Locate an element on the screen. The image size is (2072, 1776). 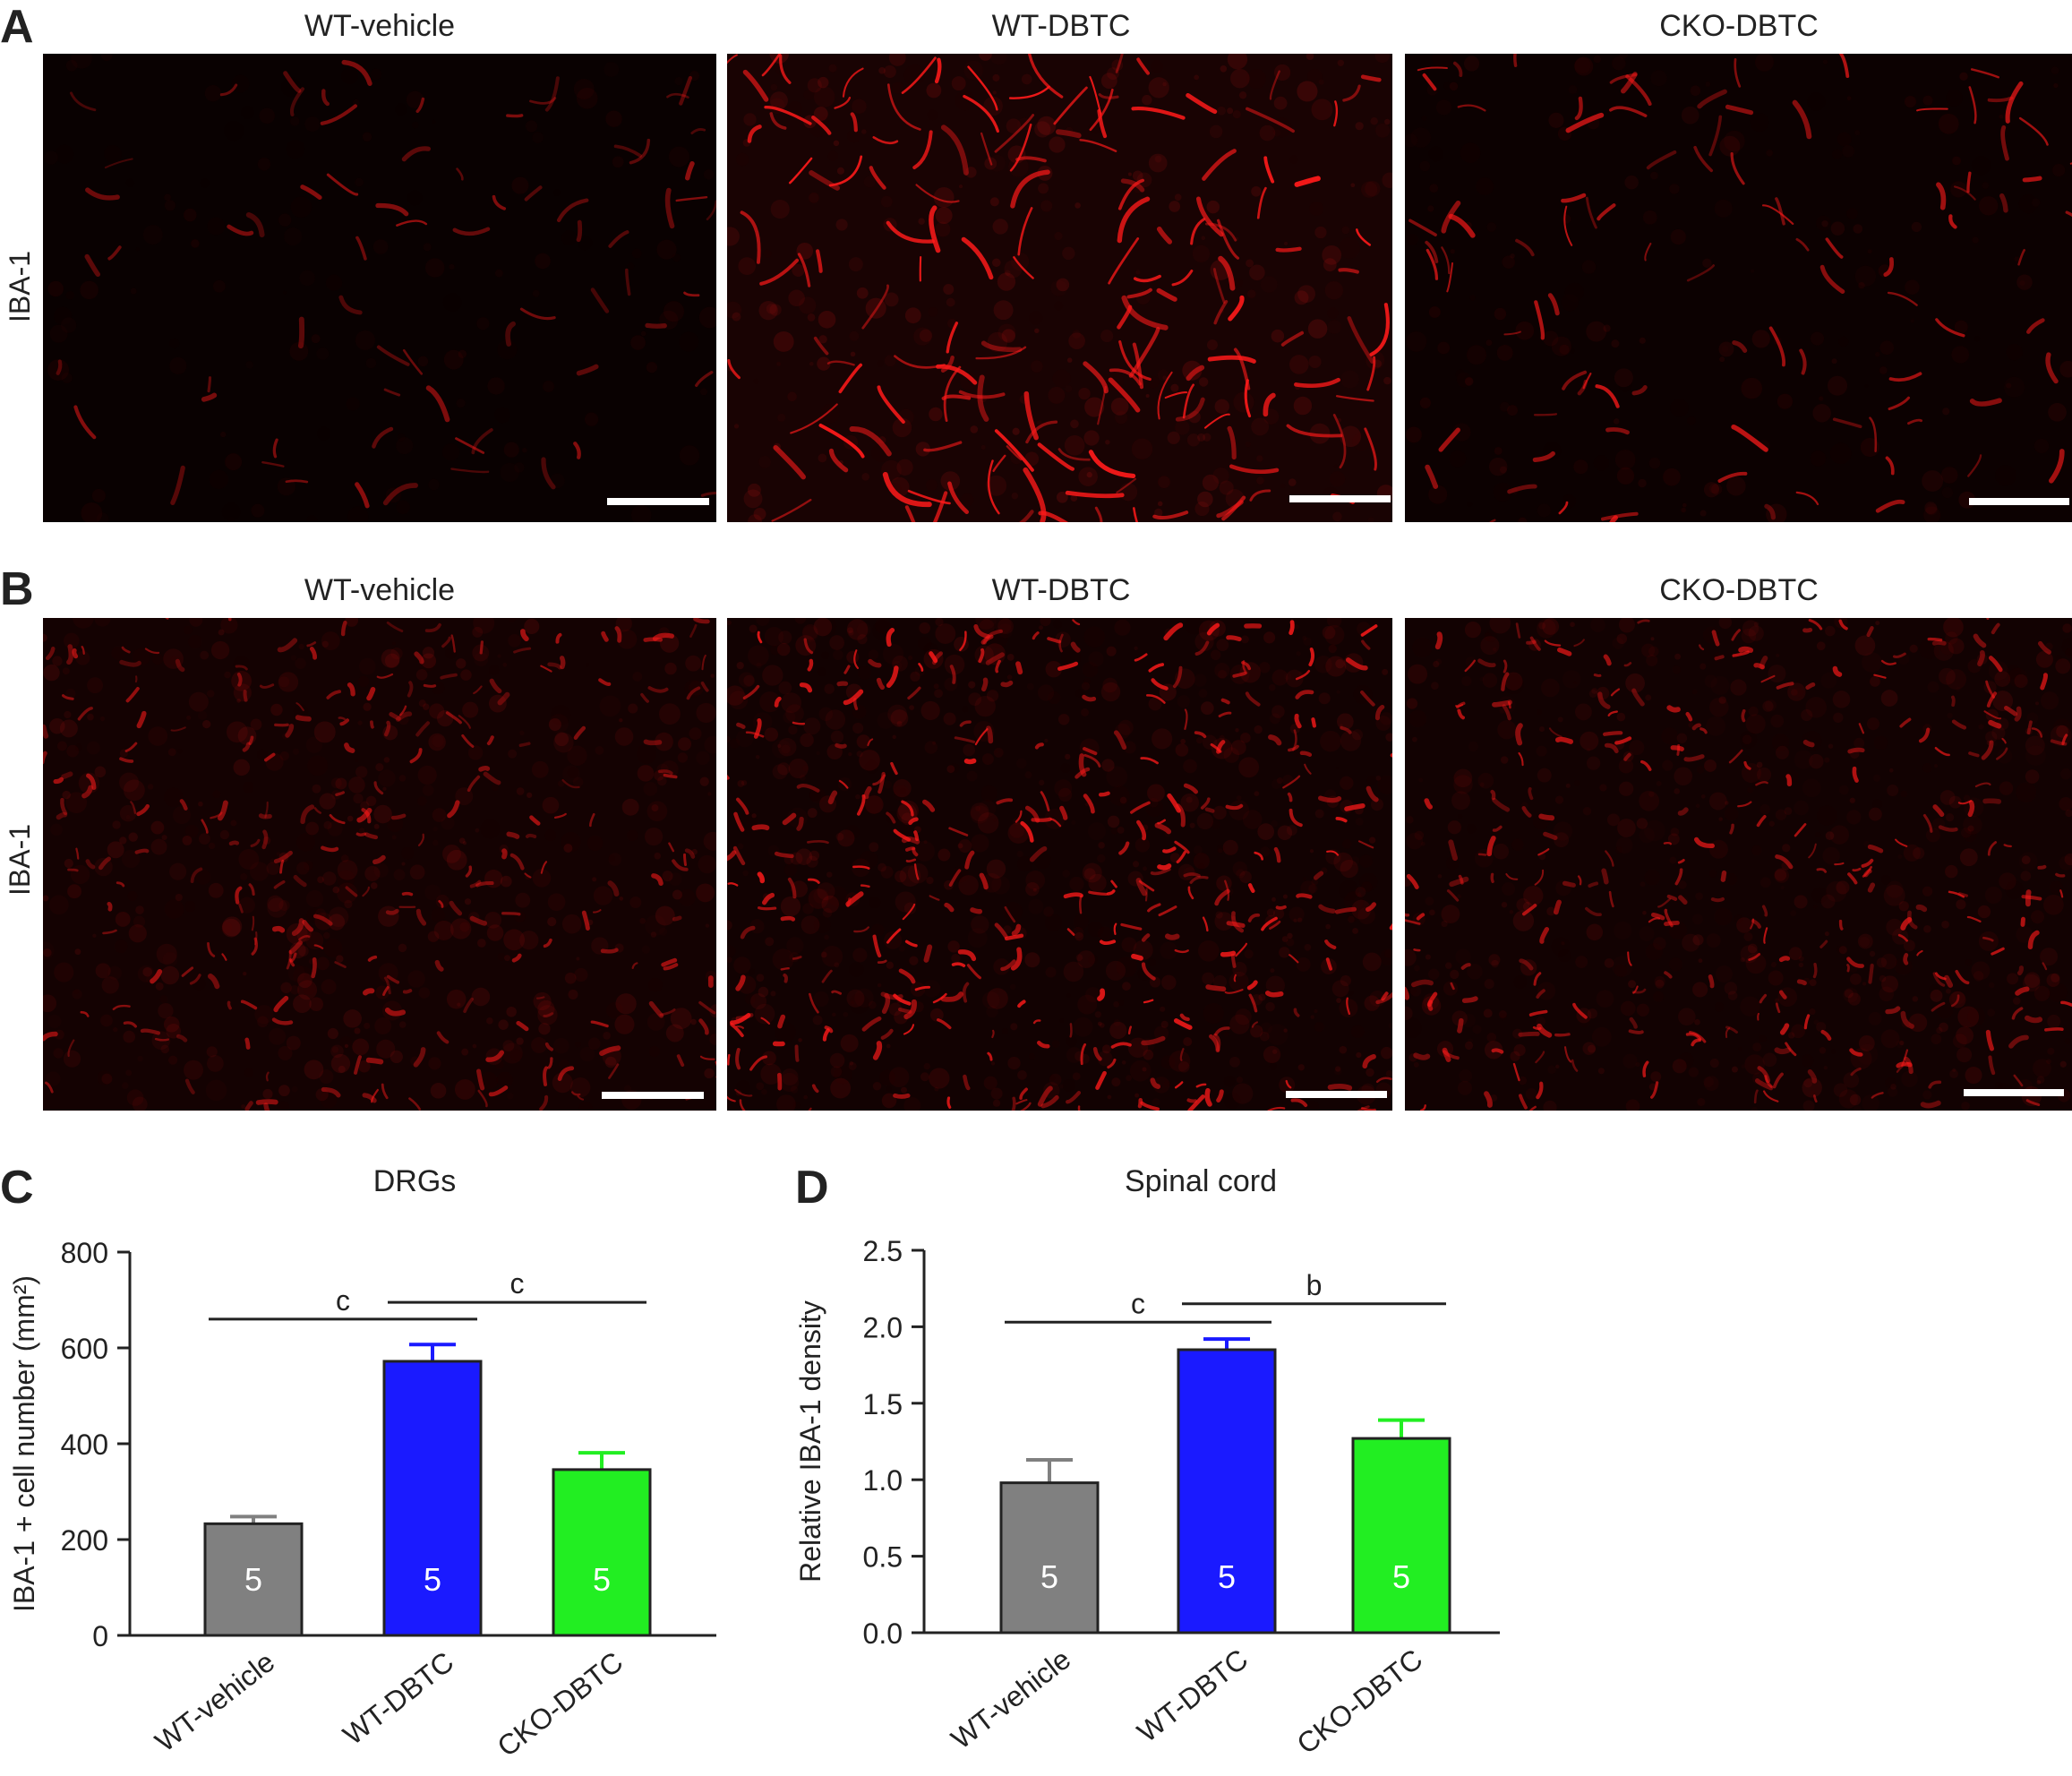
panel-b-title-2: WT-DBTC is located at coordinates (1061, 590).